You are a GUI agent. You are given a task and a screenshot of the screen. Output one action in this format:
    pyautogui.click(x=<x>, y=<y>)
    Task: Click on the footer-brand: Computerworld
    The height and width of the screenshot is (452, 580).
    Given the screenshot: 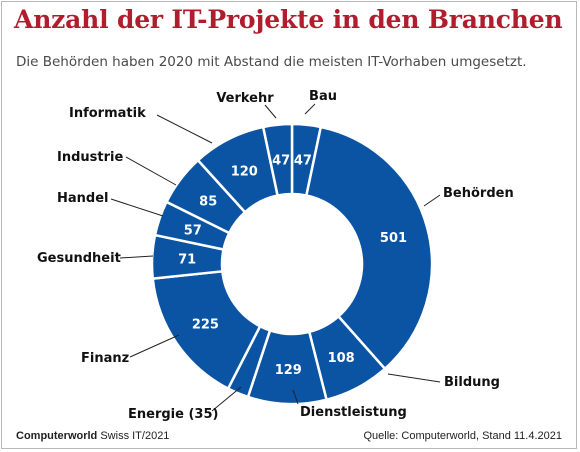 What is the action you would take?
    pyautogui.click(x=57, y=436)
    